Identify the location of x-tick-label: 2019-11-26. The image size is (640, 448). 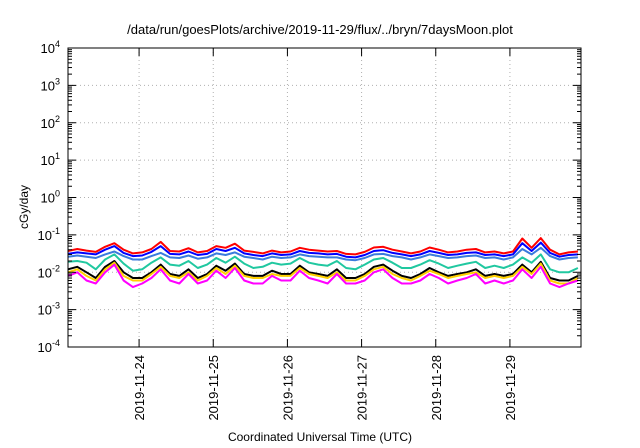
(287, 388).